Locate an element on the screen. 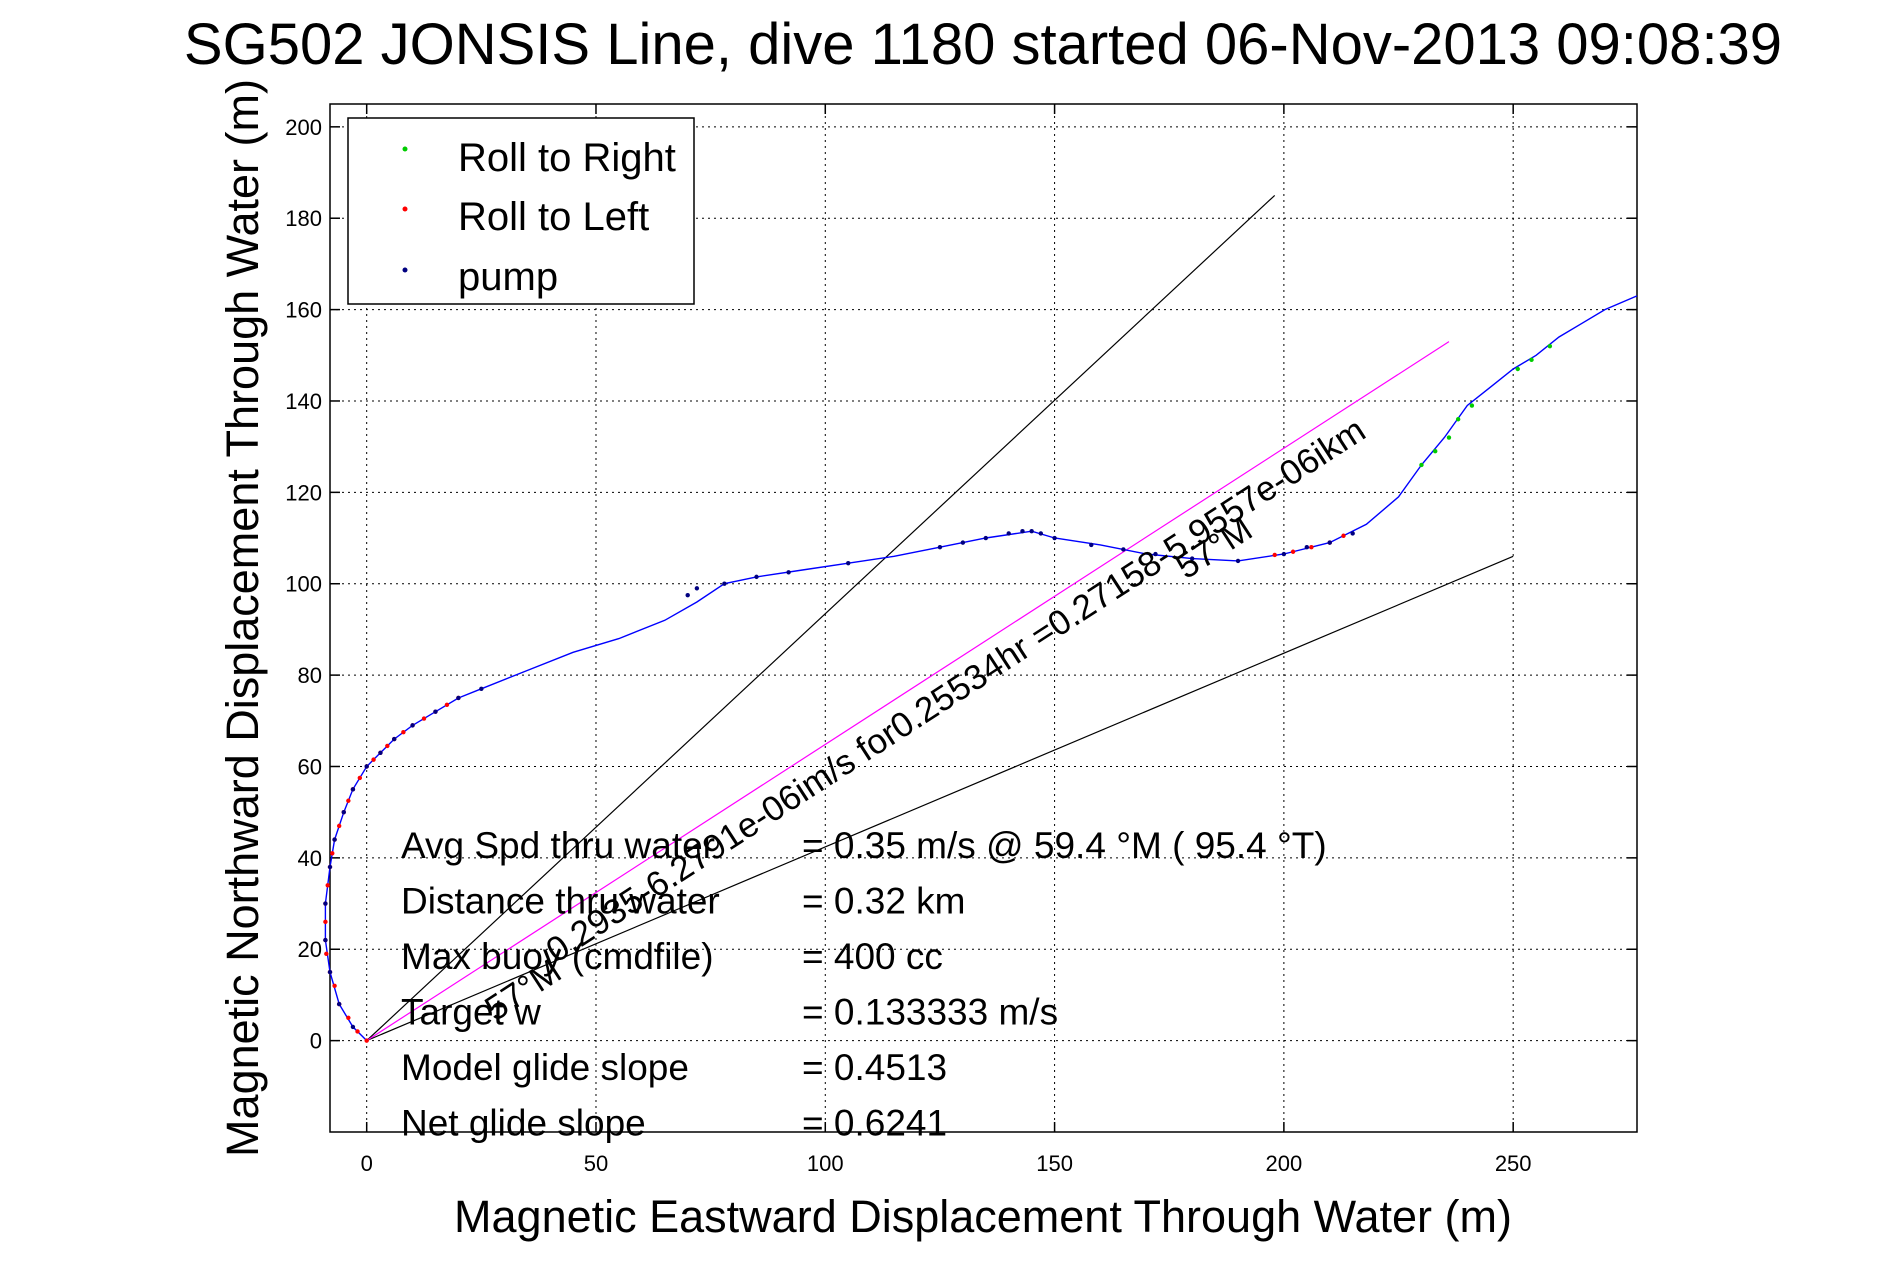 The width and height of the screenshot is (1891, 1262). stat-label: Model glide slope is located at coordinates (545, 1067).